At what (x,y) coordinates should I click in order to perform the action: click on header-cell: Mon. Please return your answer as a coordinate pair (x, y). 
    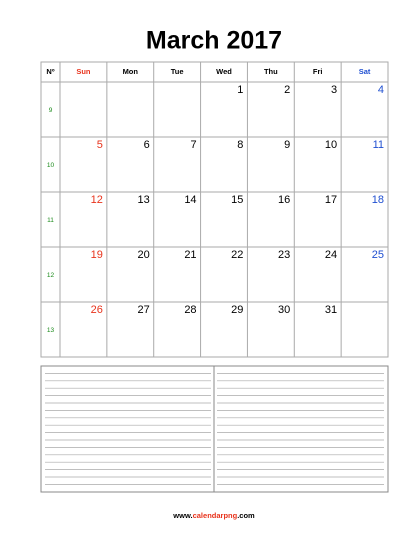
    Looking at the image, I should click on (131, 71).